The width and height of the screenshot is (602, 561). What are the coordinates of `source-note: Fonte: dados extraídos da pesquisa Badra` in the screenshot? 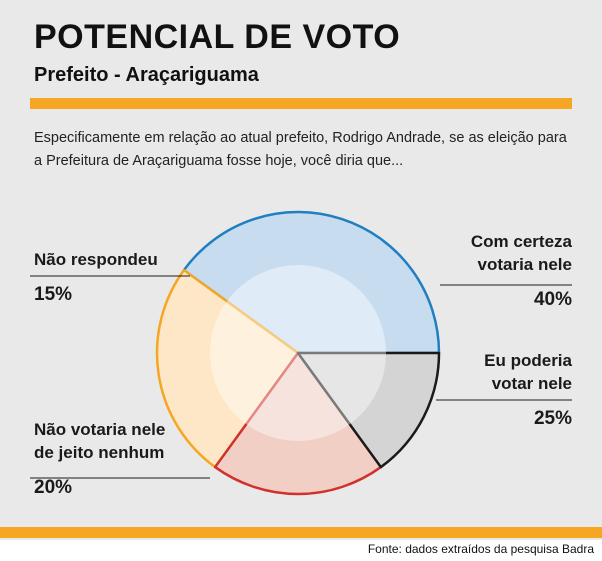 It's located at (480, 549).